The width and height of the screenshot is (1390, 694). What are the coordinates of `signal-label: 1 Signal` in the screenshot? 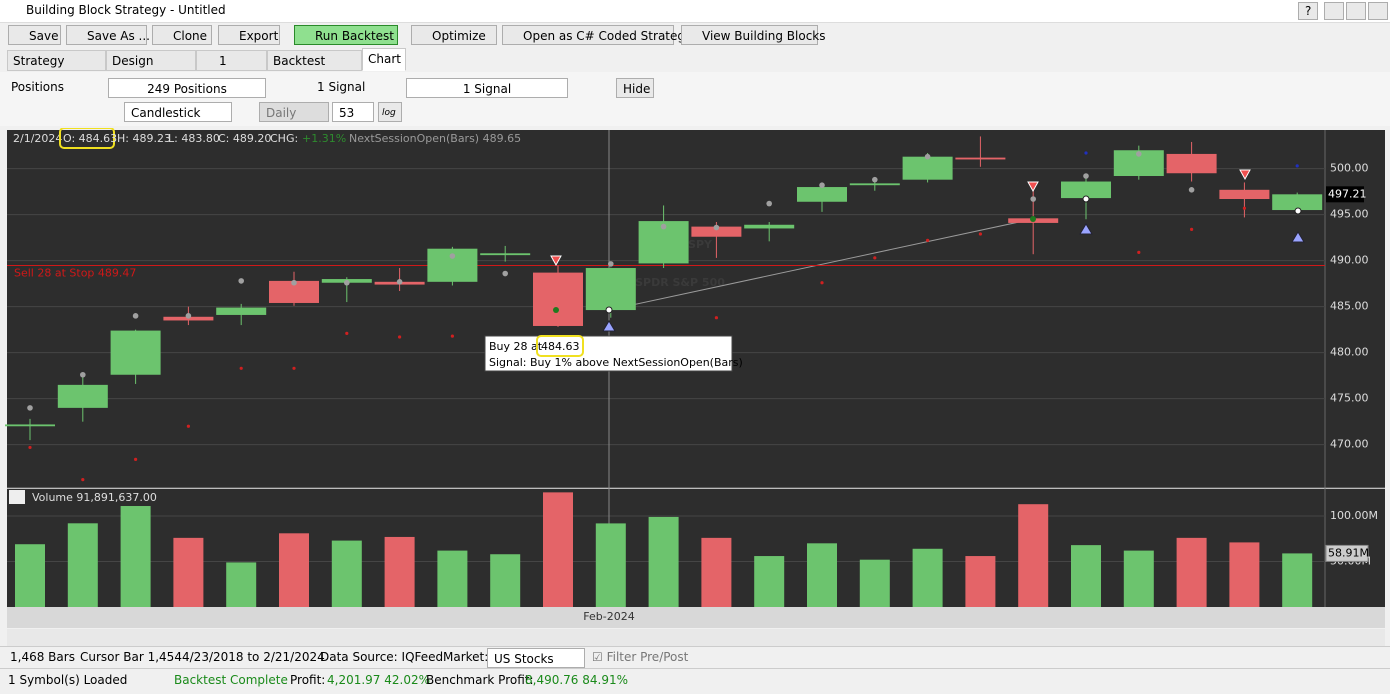 It's located at (341, 87).